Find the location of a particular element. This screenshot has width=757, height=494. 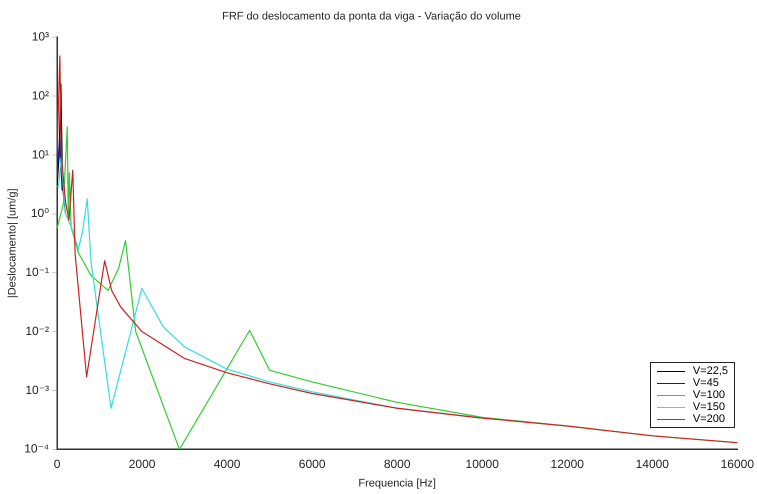

x-tick-label: 2000 is located at coordinates (142, 463).